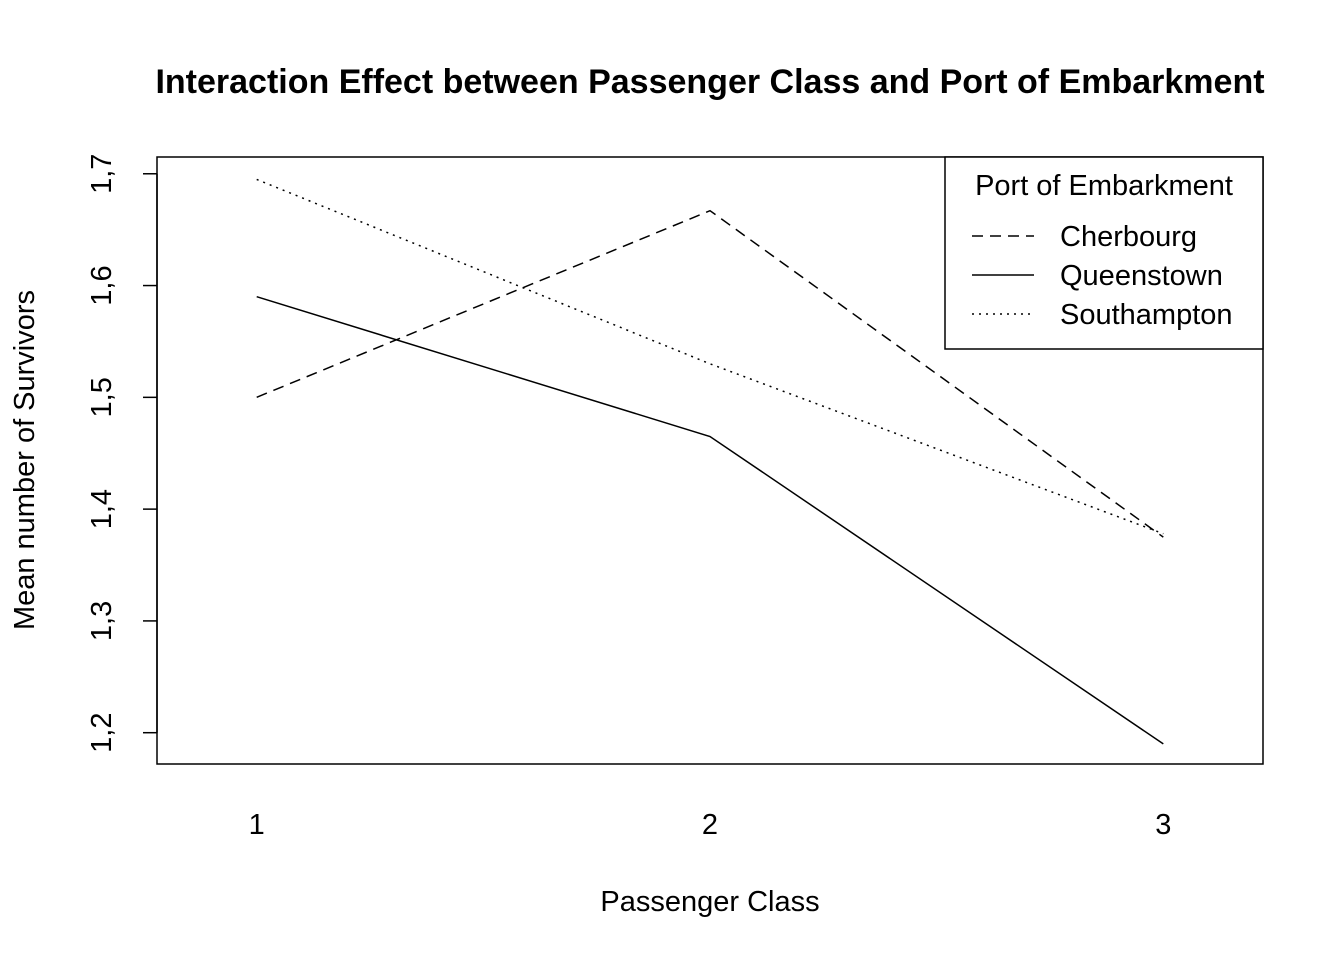 Image resolution: width=1344 pixels, height=960 pixels. What do you see at coordinates (102, 285) in the screenshot?
I see `y-tick-label: 1,6` at bounding box center [102, 285].